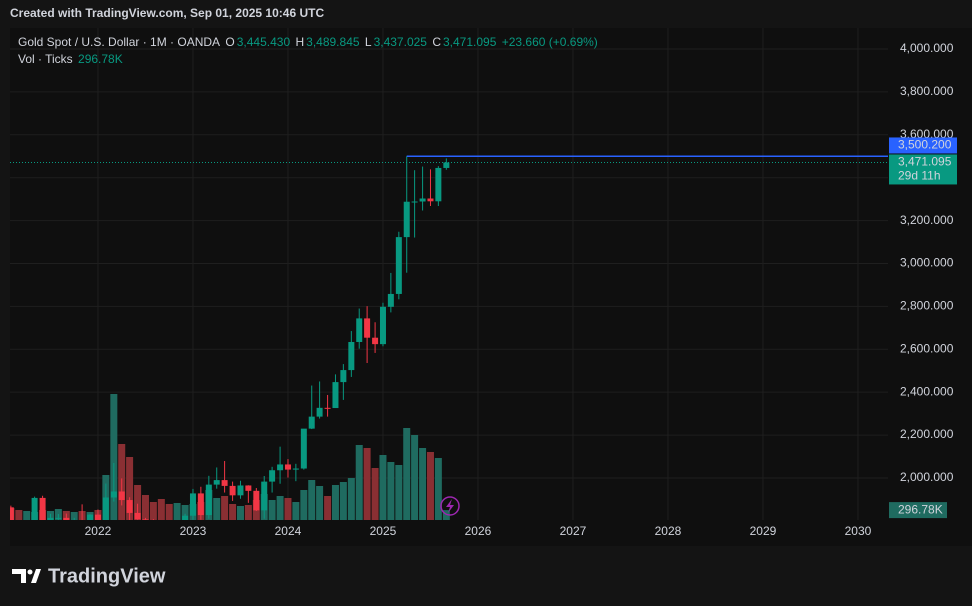 This screenshot has width=972, height=606. What do you see at coordinates (469, 42) in the screenshot?
I see `c-value: 3,471.095` at bounding box center [469, 42].